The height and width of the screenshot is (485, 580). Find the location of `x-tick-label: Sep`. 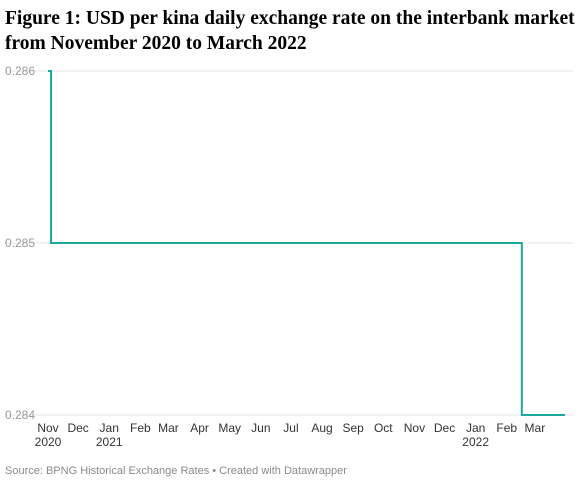

x-tick-label: Sep is located at coordinates (354, 428).